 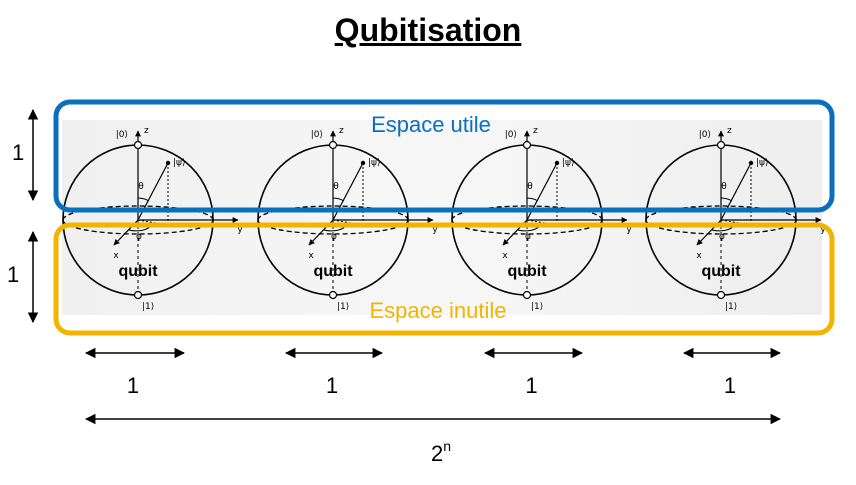 I want to click on useless-space-label: Espace inutile, so click(x=438, y=310).